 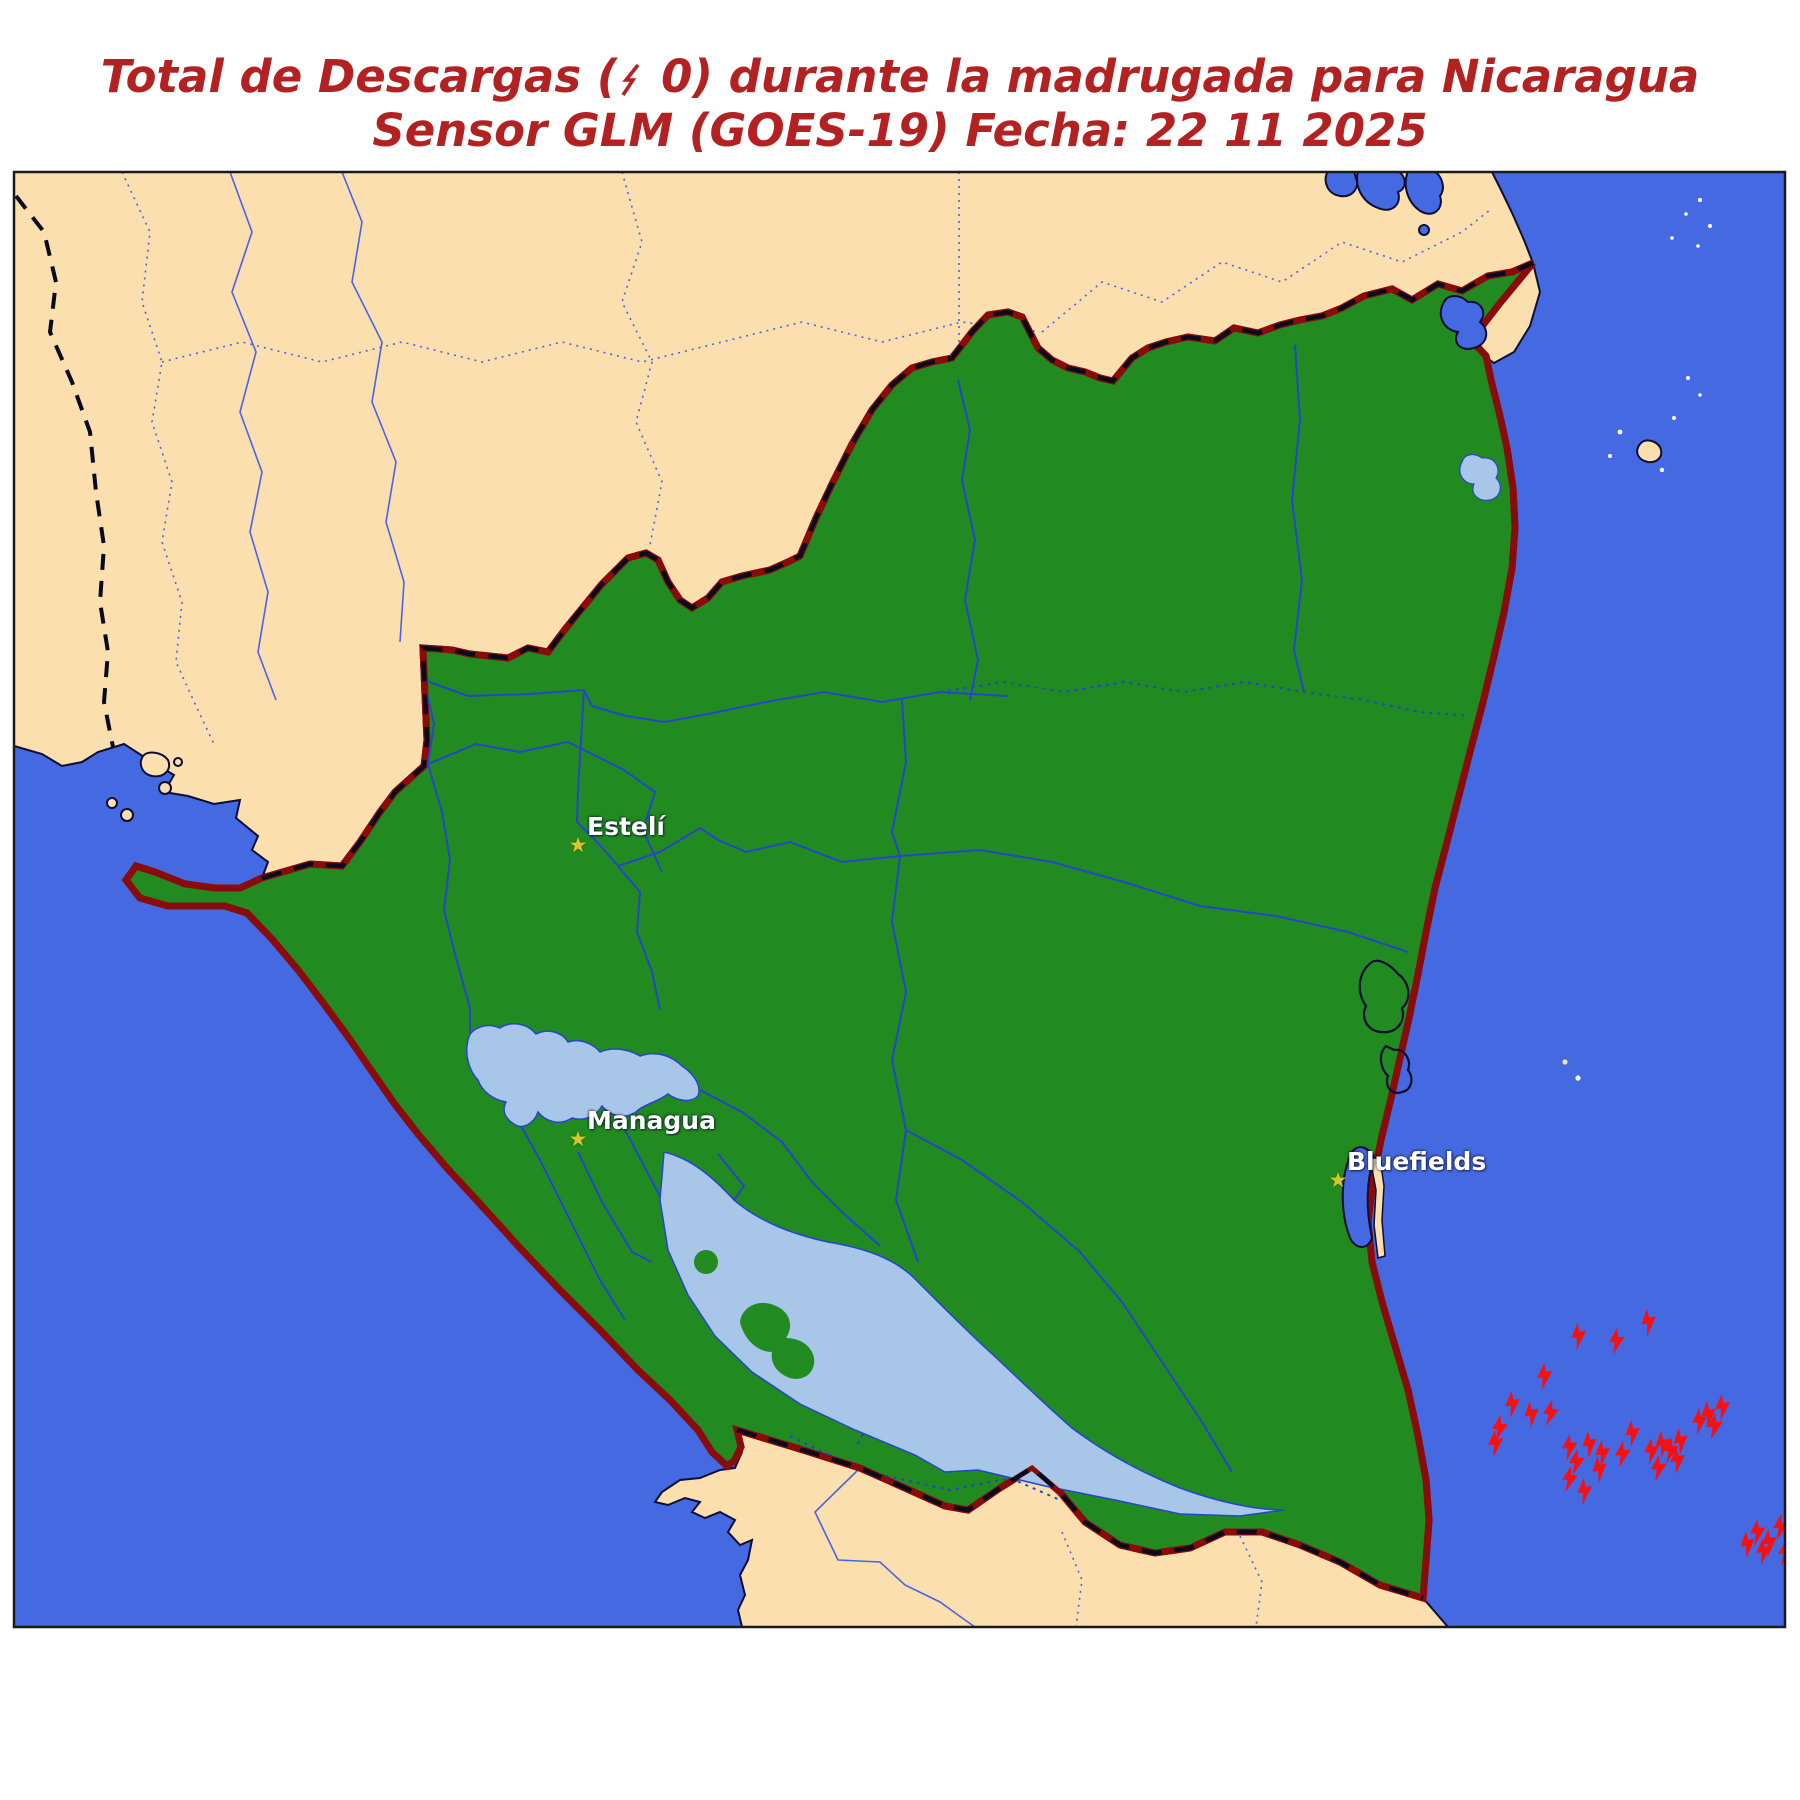 I want to click on city-label: Managua, so click(x=651, y=1120).